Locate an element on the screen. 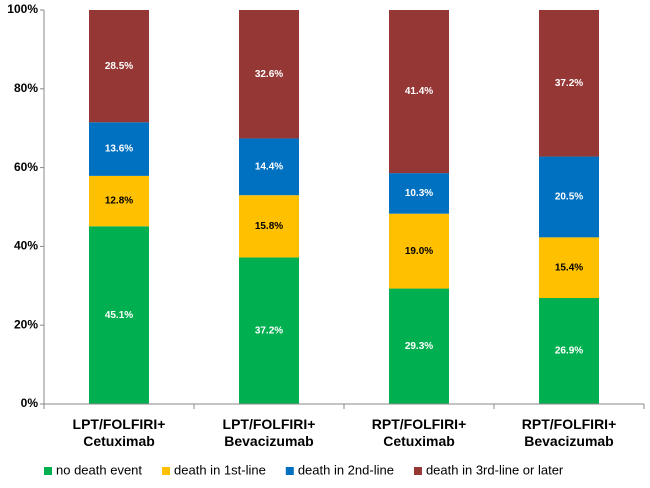 Image resolution: width=650 pixels, height=488 pixels. y-tick-label: 80% is located at coordinates (26, 88).